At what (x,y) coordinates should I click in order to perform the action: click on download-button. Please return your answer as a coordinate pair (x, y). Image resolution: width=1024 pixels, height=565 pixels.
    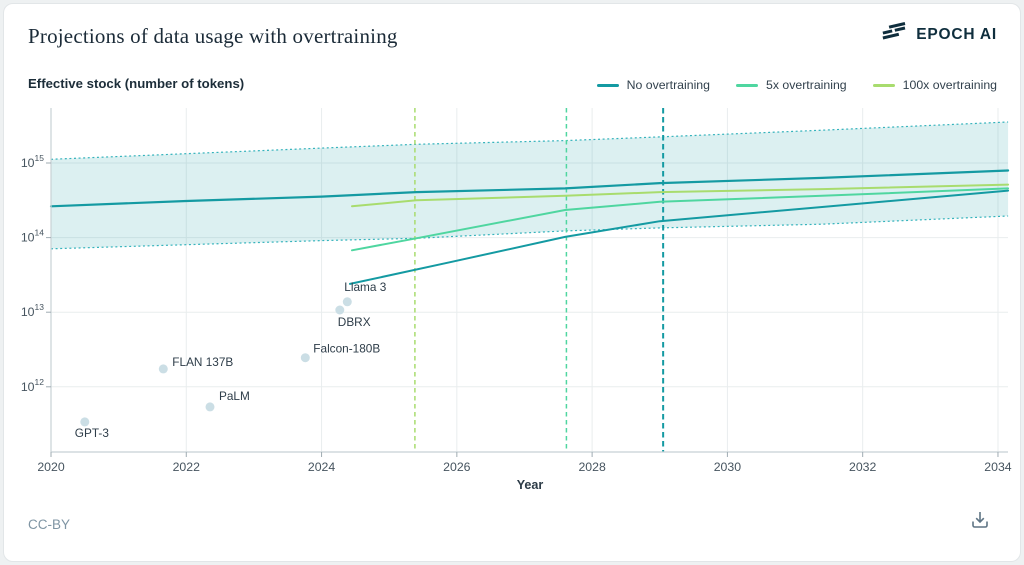
    Looking at the image, I should click on (980, 520).